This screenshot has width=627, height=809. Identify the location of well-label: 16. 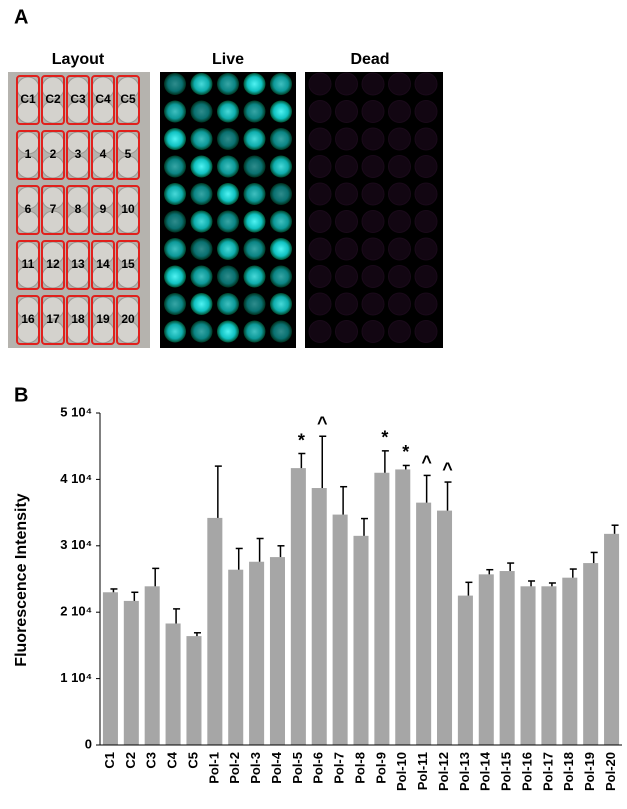
(28, 319).